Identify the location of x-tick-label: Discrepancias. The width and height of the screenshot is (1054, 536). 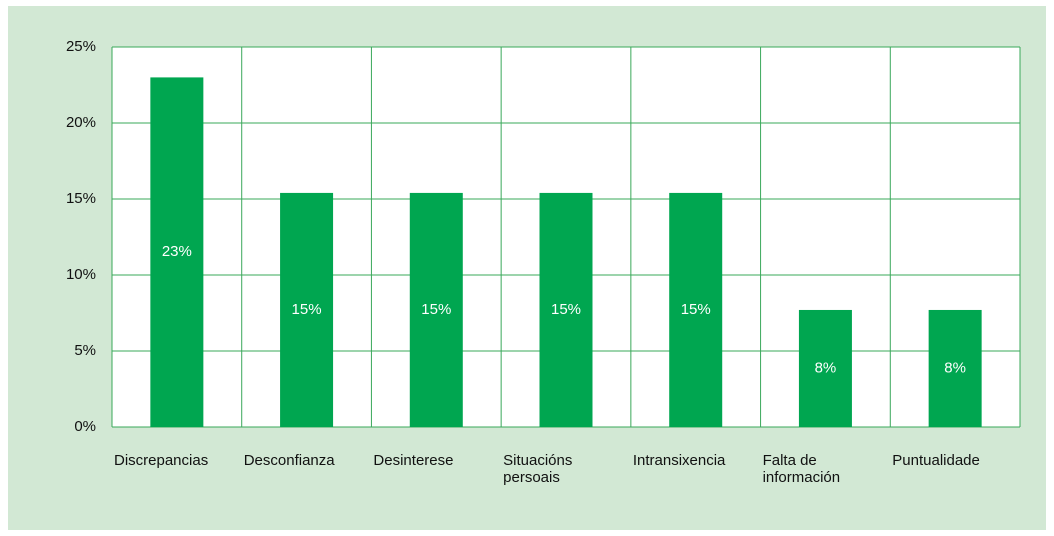
(161, 460).